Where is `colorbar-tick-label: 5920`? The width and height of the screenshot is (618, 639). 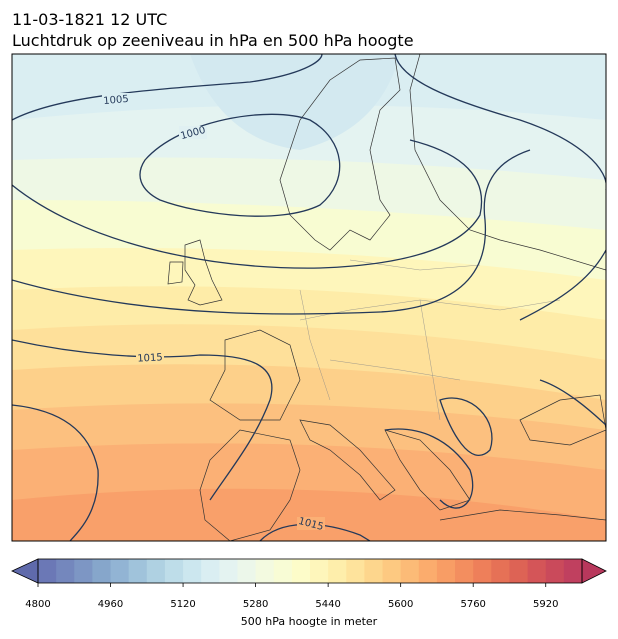 colorbar-tick-label: 5920 is located at coordinates (545, 604).